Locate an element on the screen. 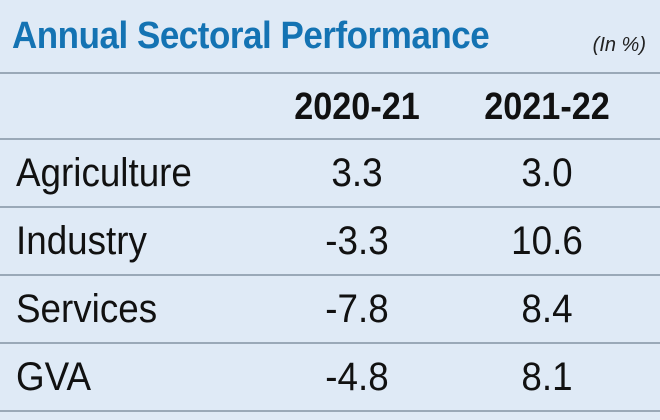  column-header-2021-22: 2021-22 is located at coordinates (547, 107).